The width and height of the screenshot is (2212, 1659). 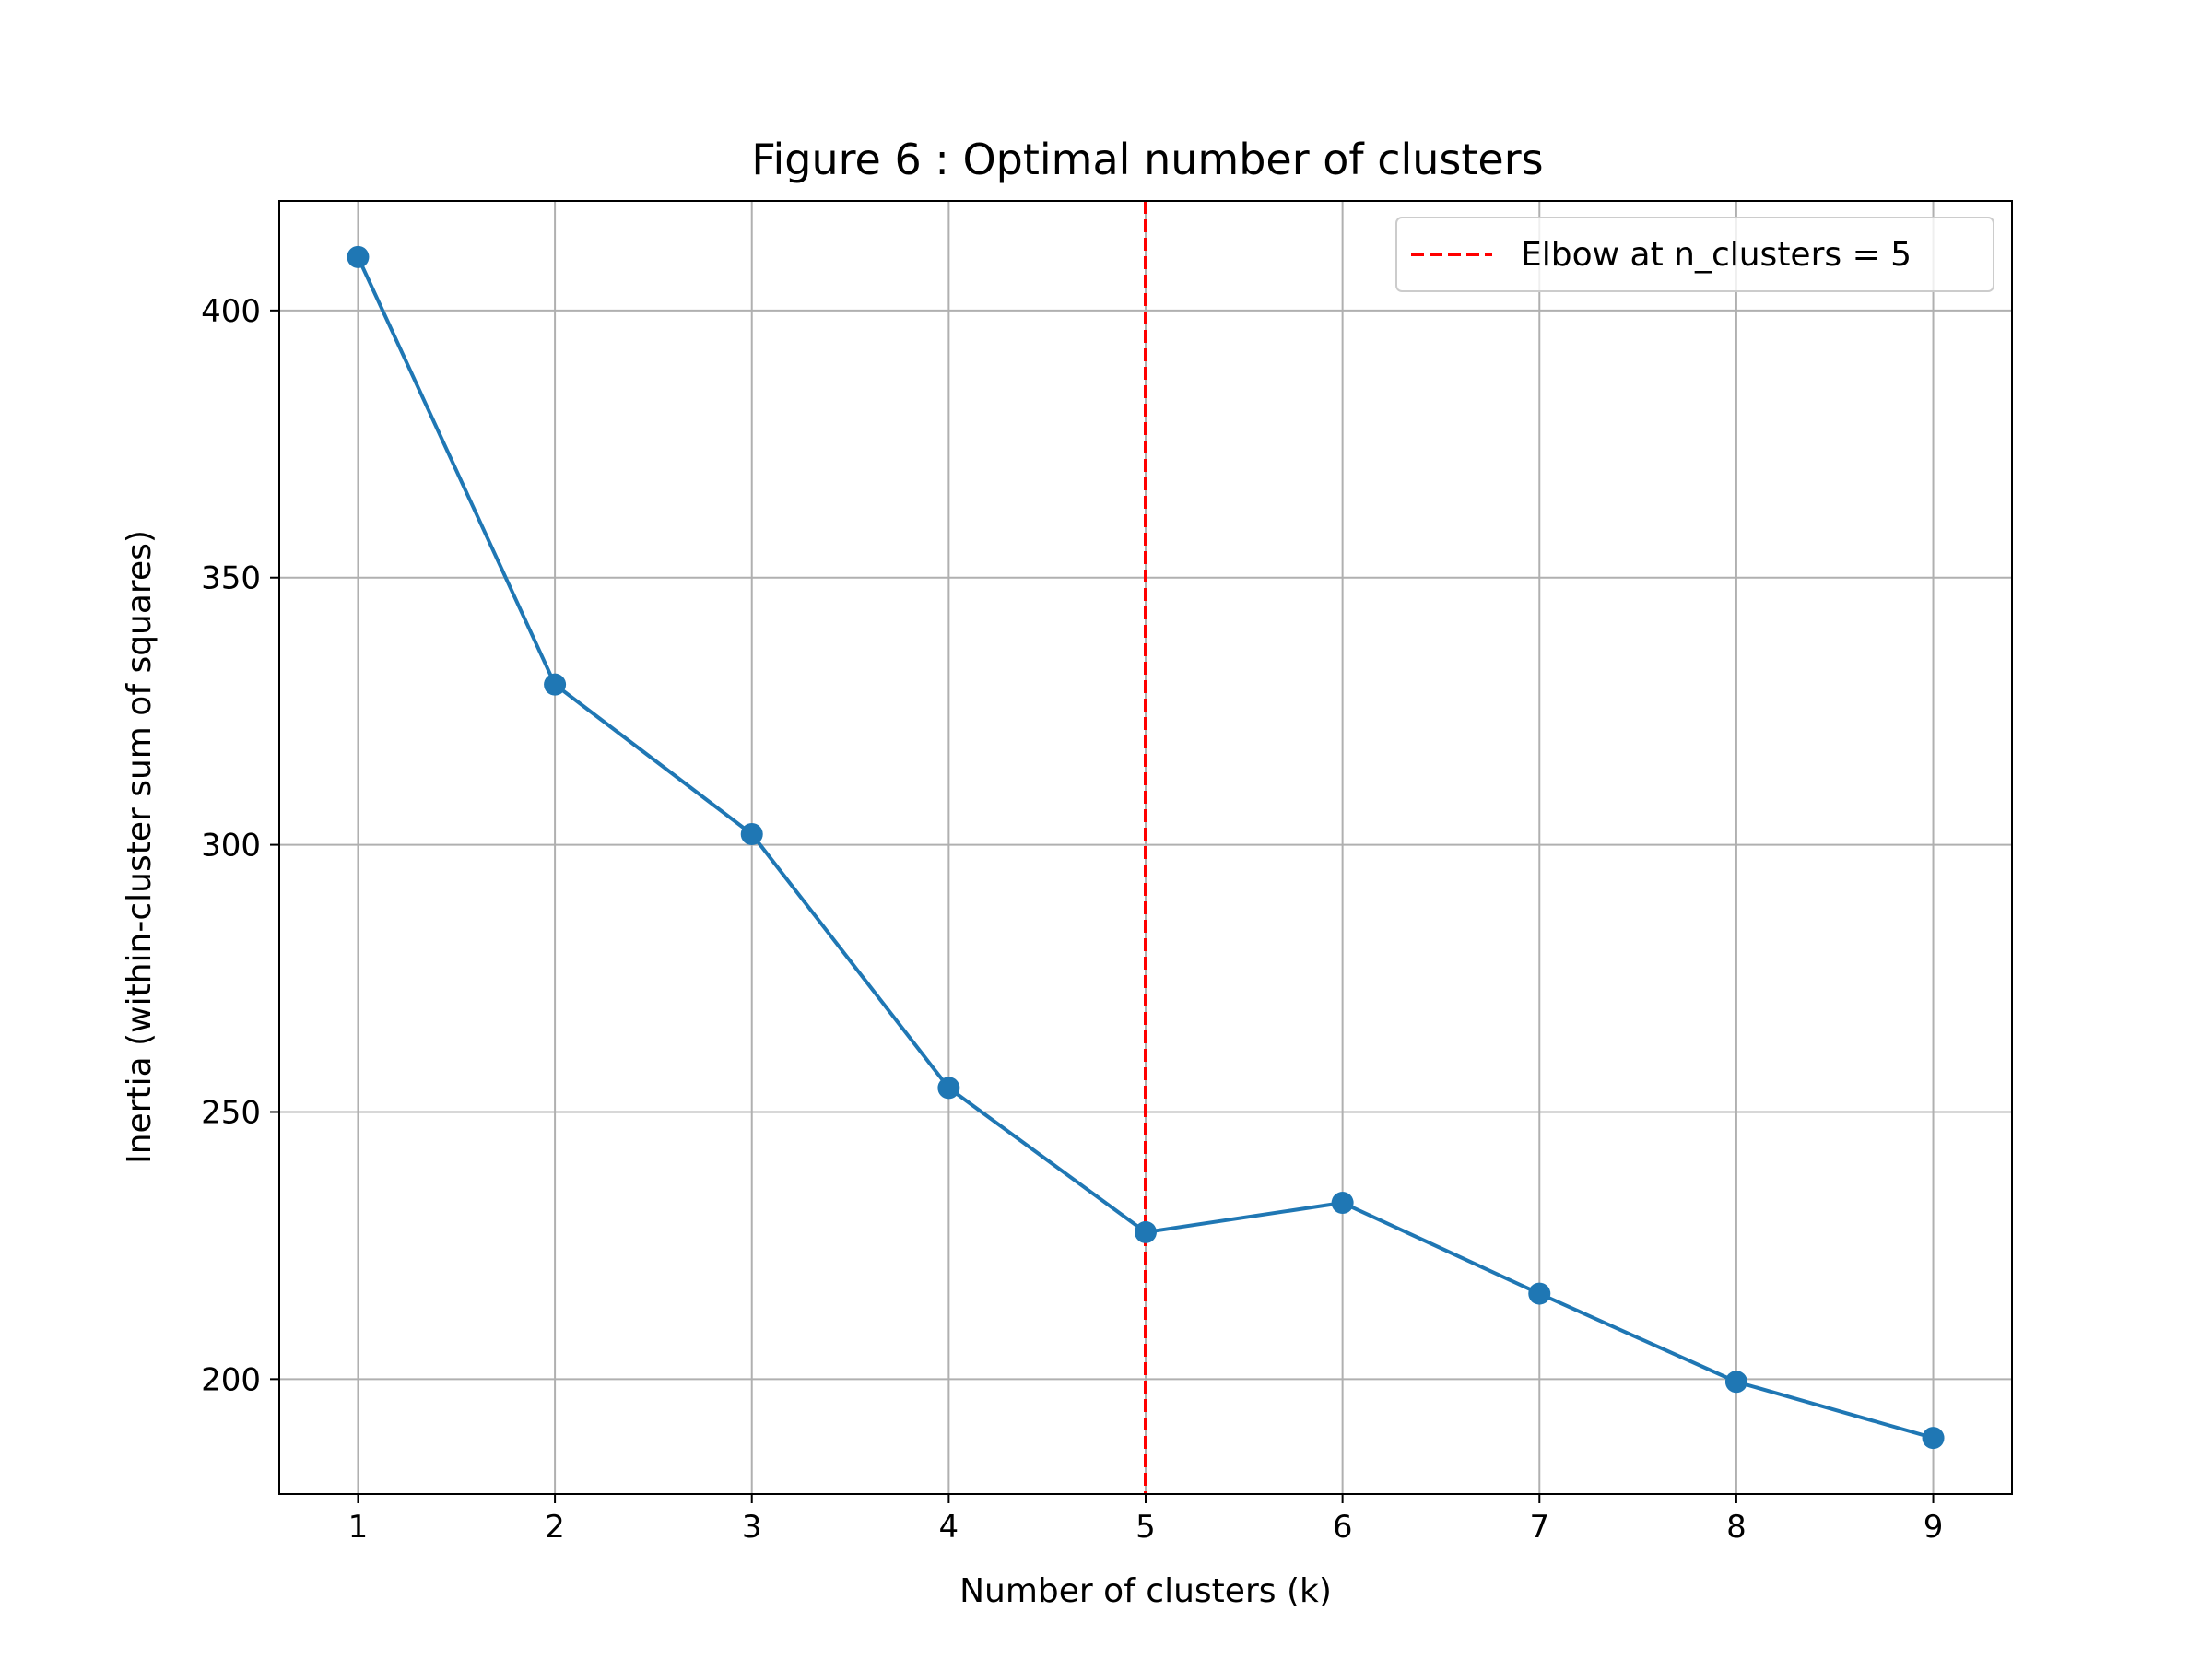 I want to click on x-tick-label: 5, so click(x=1145, y=1527).